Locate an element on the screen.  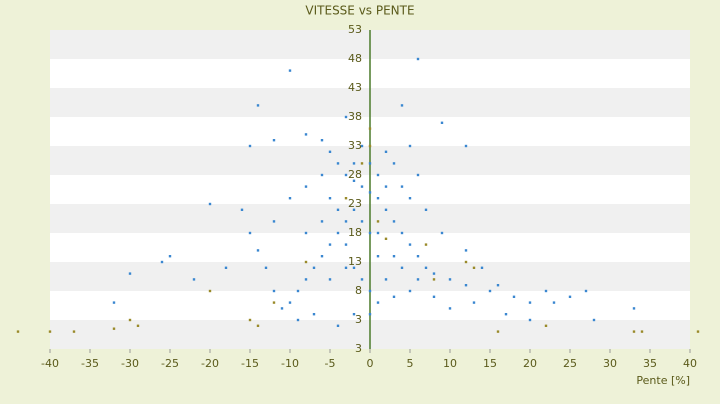
y-tick-label: 28 is located at coordinates (355, 174).